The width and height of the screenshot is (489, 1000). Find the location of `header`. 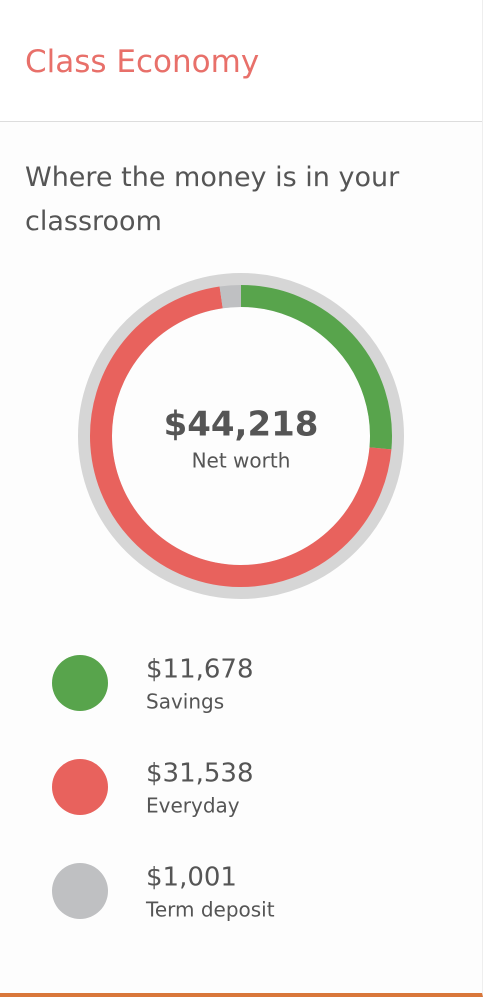

header is located at coordinates (241, 61).